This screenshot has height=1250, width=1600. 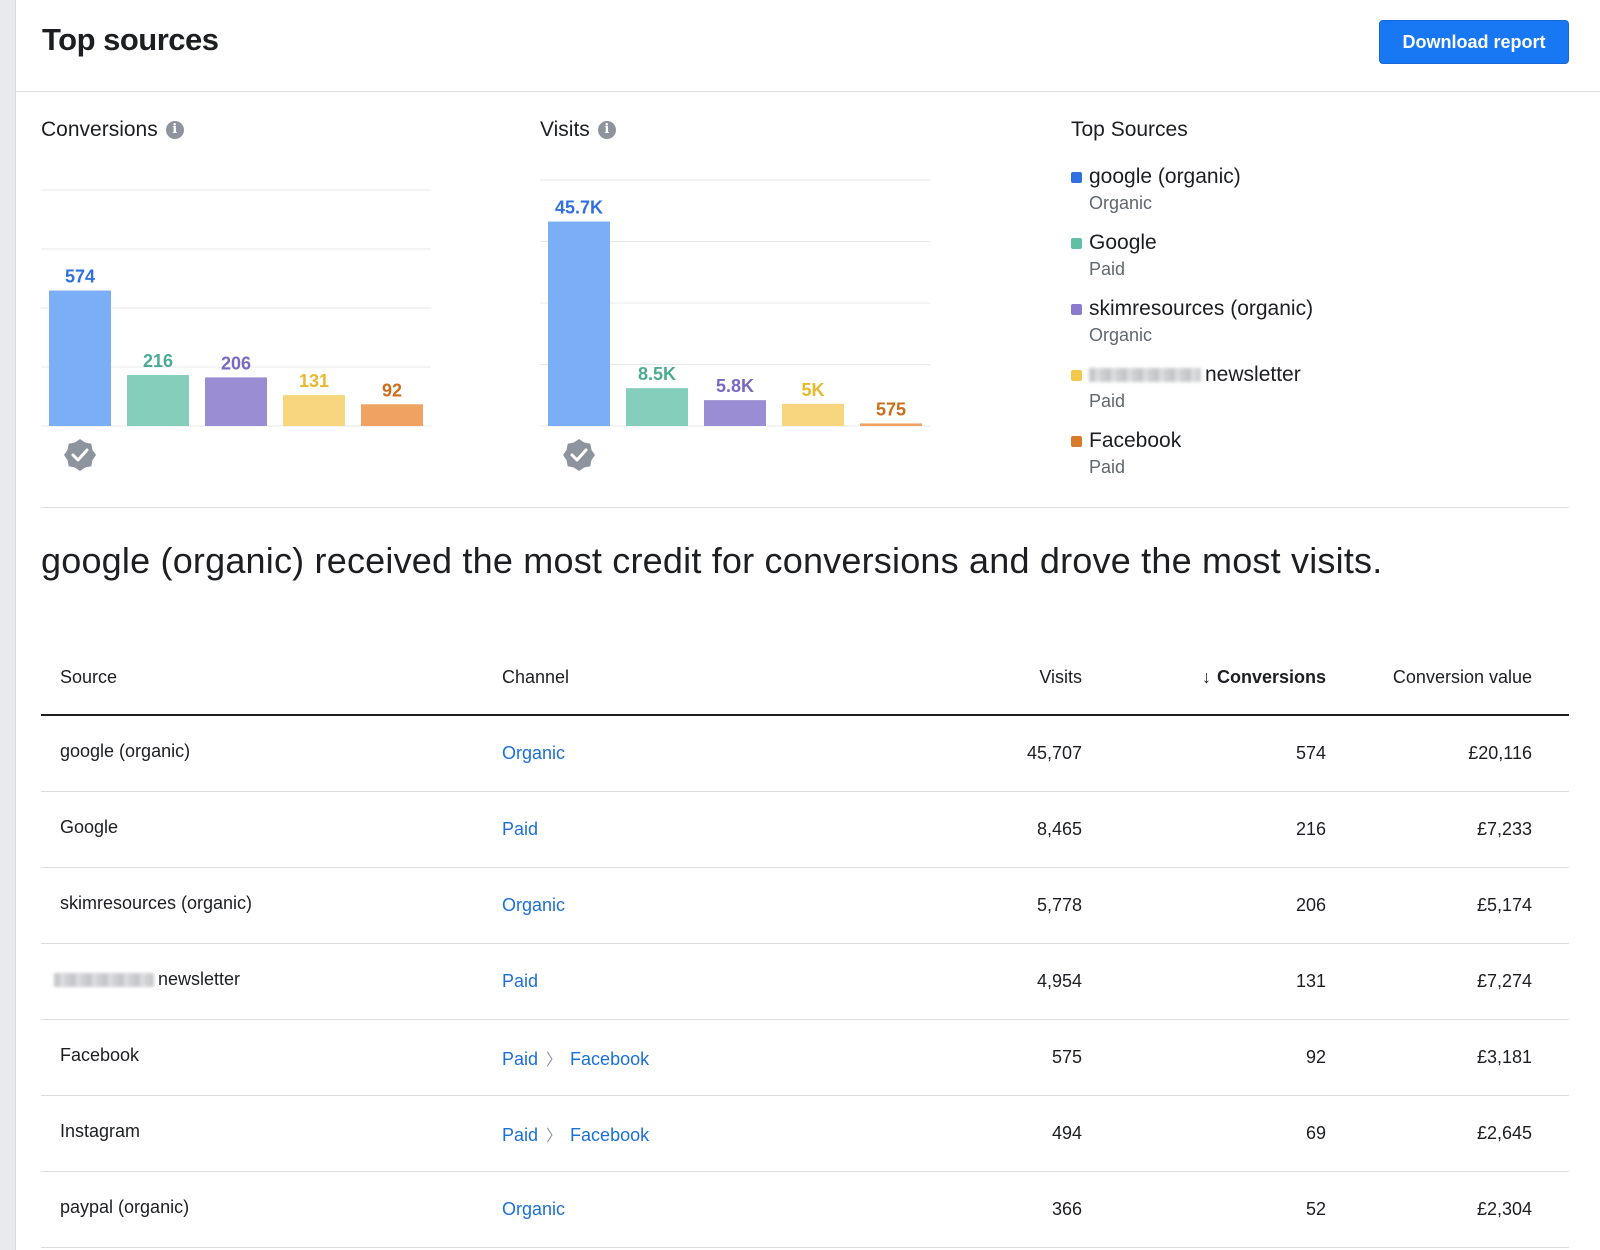 I want to click on bar-value-label: 5.8K, so click(x=735, y=386).